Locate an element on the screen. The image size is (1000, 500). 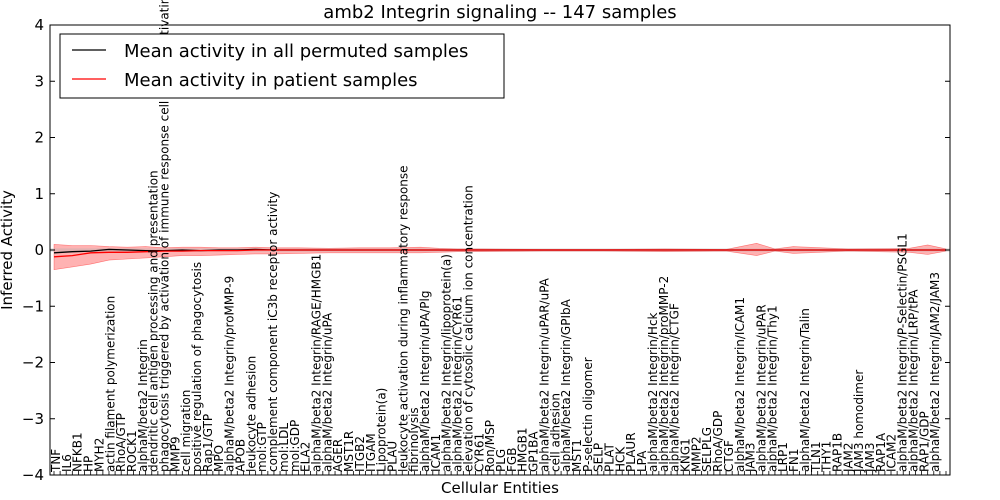
x-tick-label: alphaM/beta2 Integrin/Thy1 is located at coordinates (772, 388).